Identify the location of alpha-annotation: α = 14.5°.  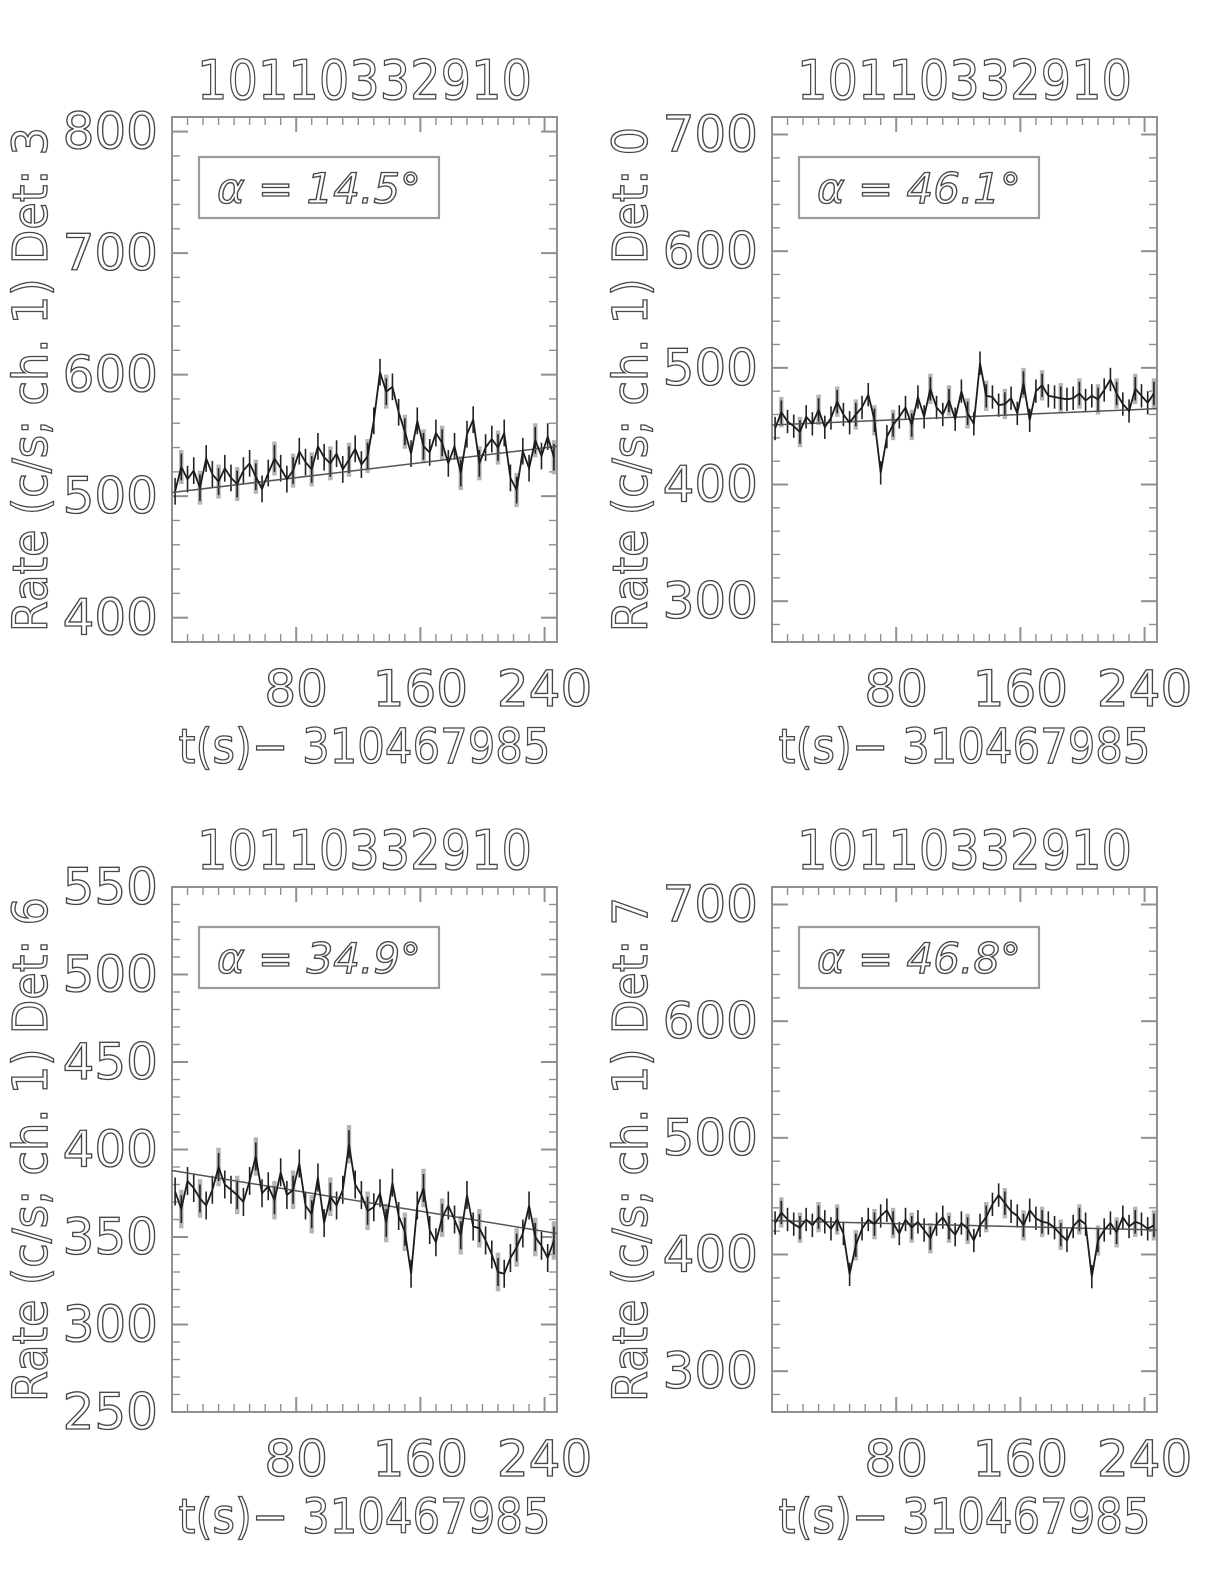
(319, 188).